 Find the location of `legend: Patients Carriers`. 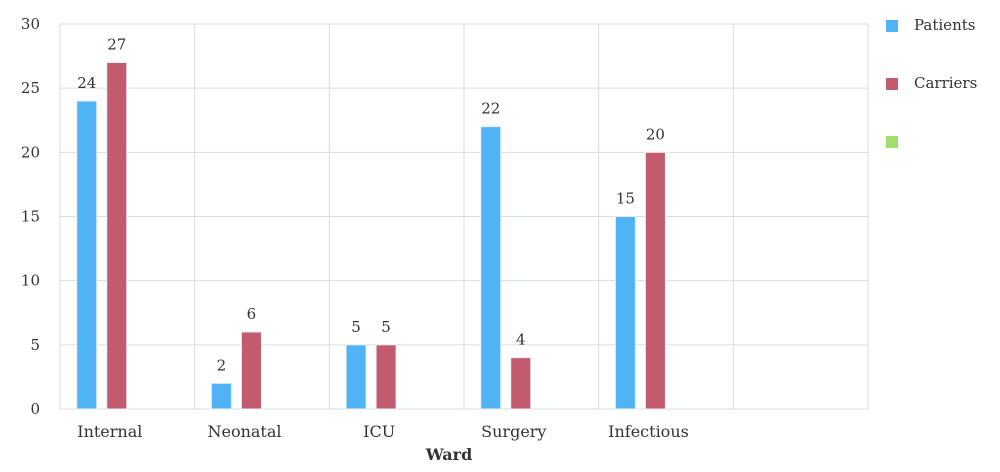

legend: Patients Carriers is located at coordinates (941, 101).